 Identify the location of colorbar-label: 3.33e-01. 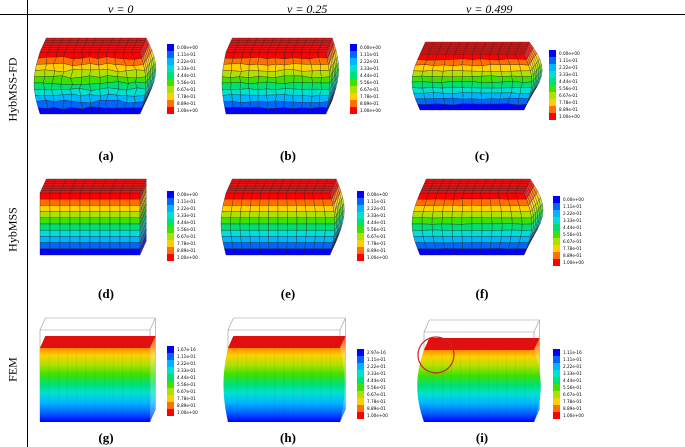
(376, 373).